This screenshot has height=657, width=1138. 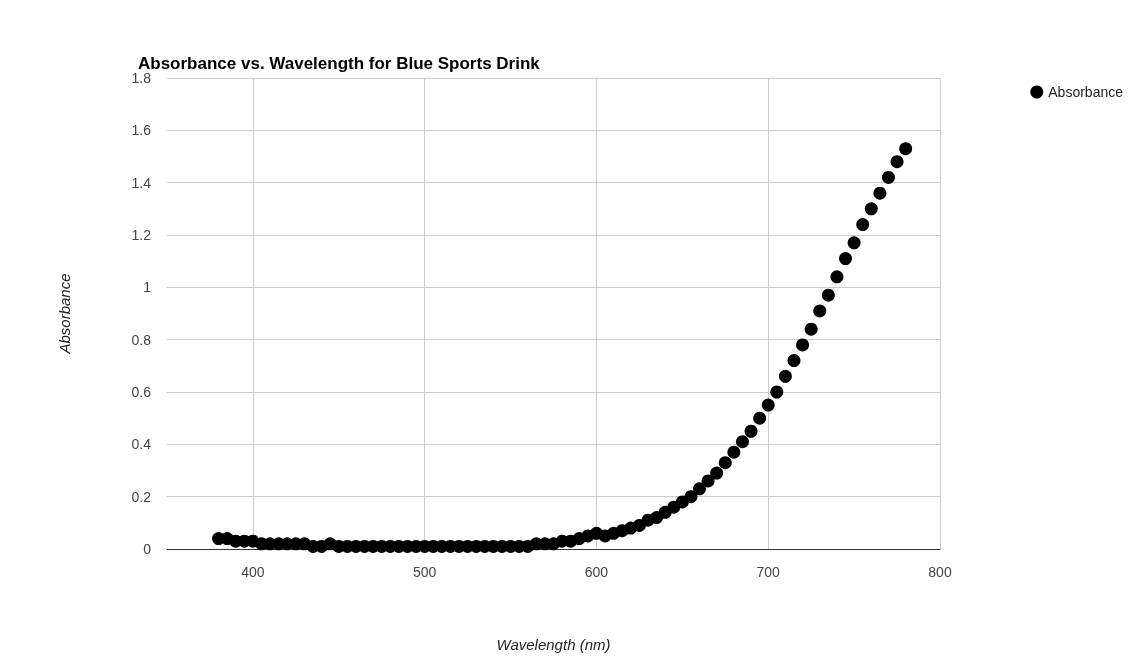 I want to click on y-tick-label: 0.4, so click(x=141, y=444).